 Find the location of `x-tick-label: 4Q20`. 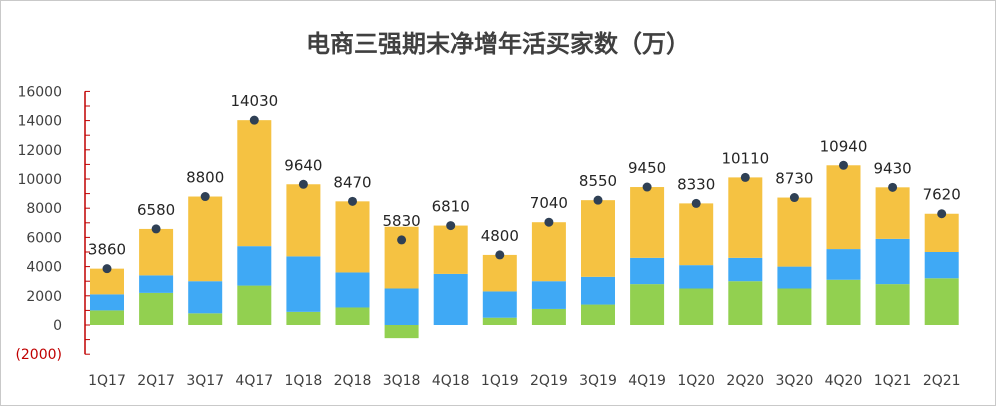

x-tick-label: 4Q20 is located at coordinates (844, 381).